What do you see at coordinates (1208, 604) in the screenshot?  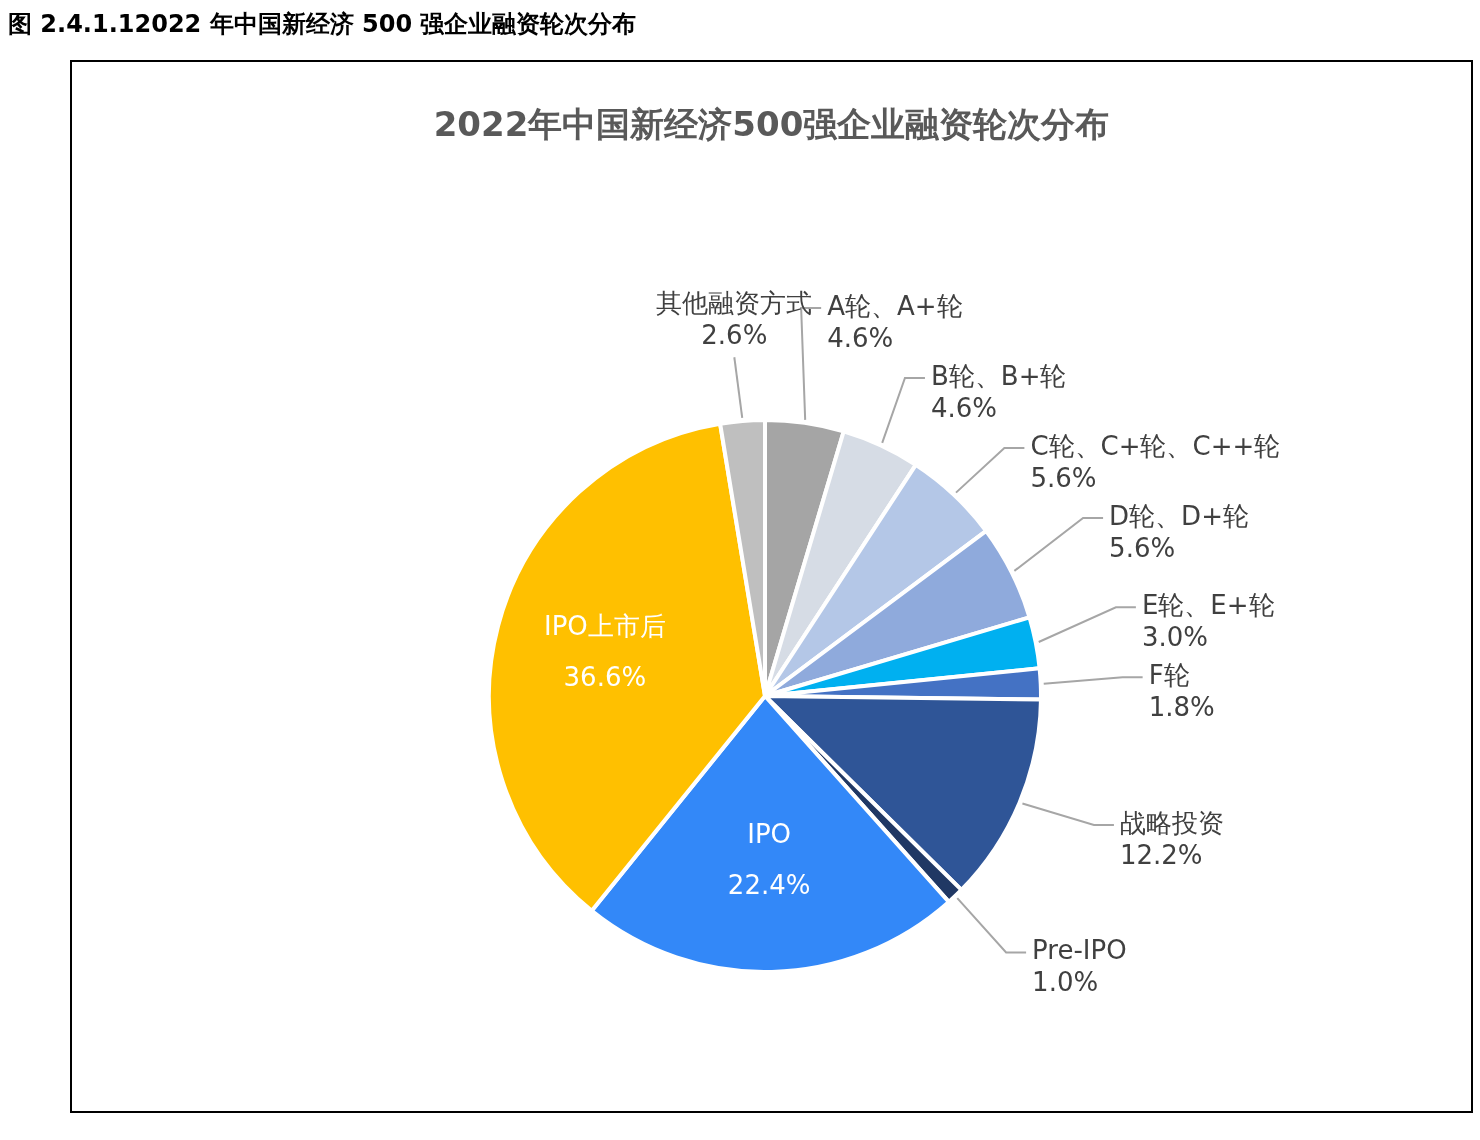 I see `slice-label: E轮、E+轮` at bounding box center [1208, 604].